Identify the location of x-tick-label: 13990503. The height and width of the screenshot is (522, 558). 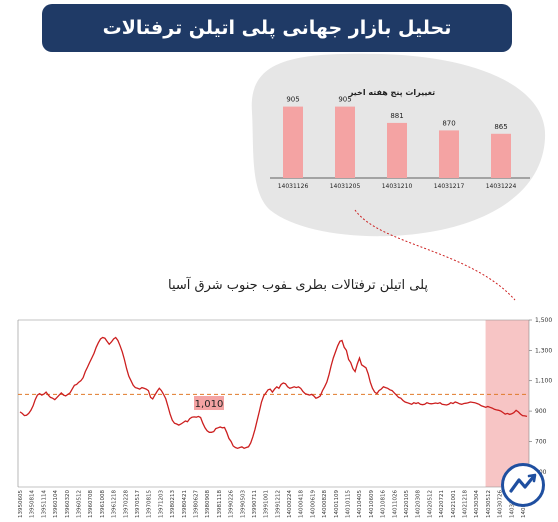
(243, 504).